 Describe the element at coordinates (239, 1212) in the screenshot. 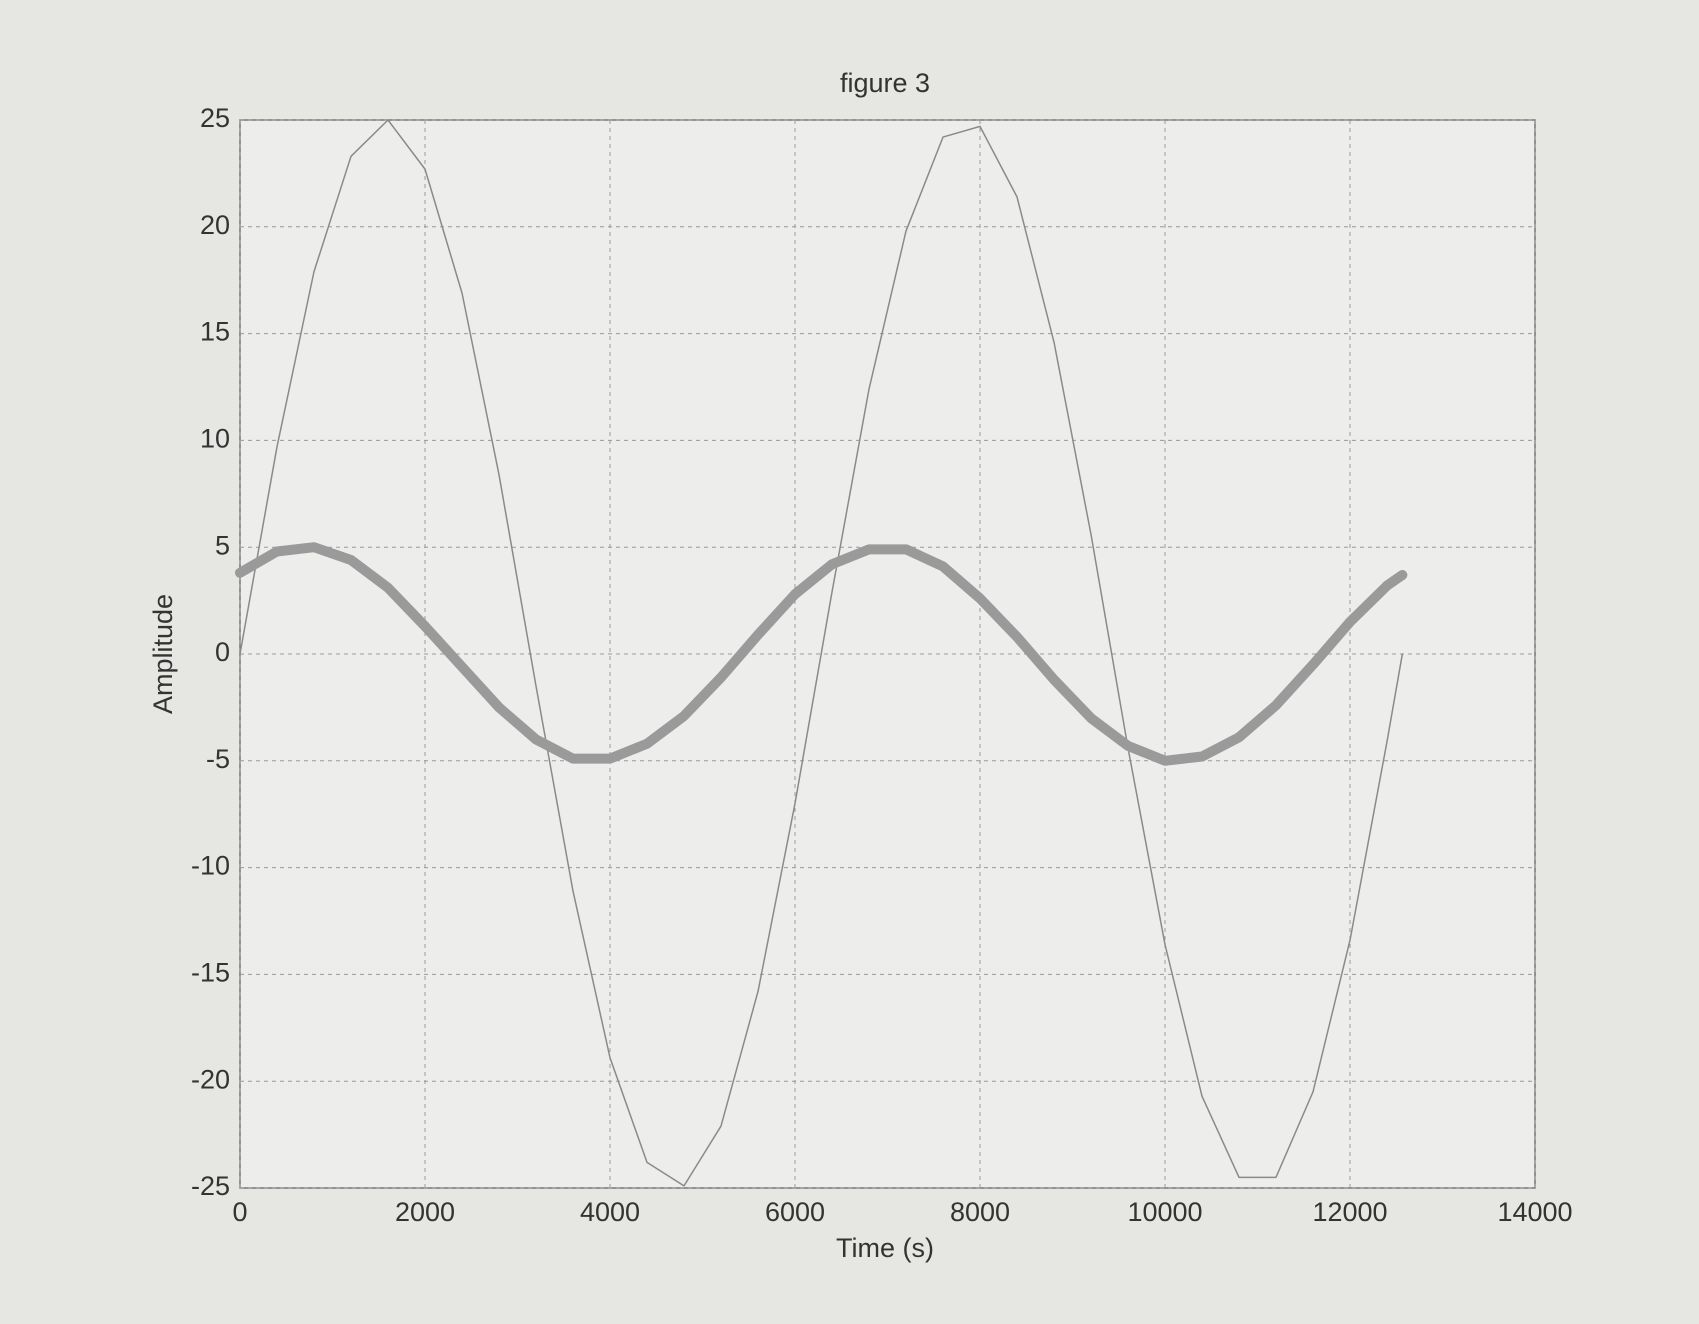

I see `x-tick-label: 0` at that location.